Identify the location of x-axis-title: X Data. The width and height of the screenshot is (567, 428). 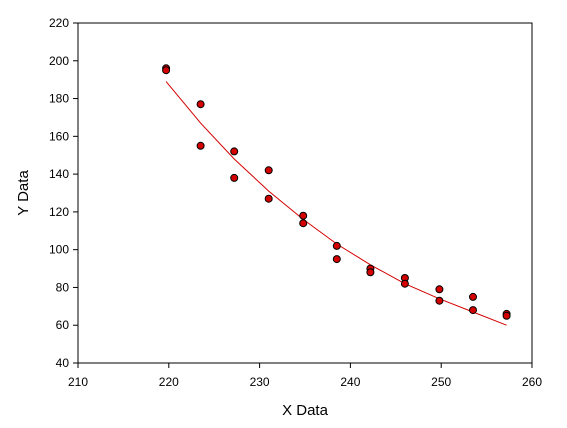
(305, 410).